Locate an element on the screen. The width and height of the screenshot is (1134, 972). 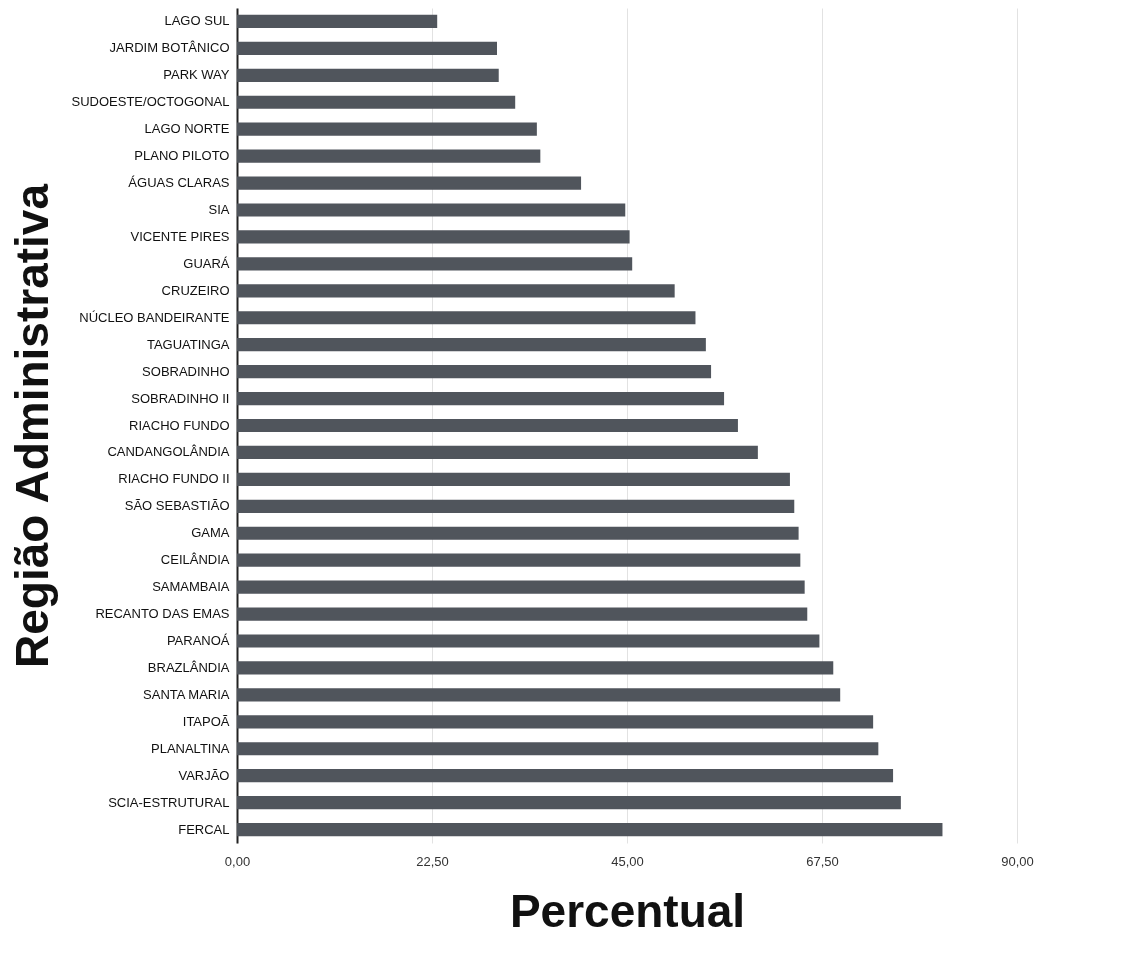
x-tick-label: 22,50 is located at coordinates (432, 861).